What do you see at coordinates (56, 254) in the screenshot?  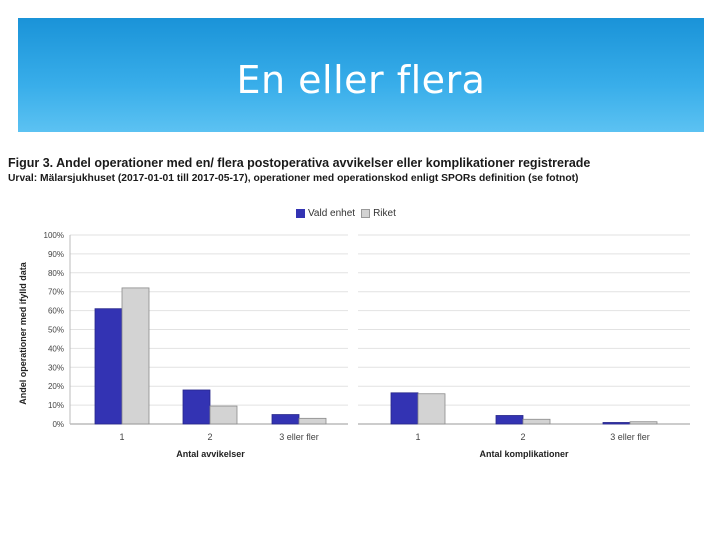 I see `y-tick-label: 90%` at bounding box center [56, 254].